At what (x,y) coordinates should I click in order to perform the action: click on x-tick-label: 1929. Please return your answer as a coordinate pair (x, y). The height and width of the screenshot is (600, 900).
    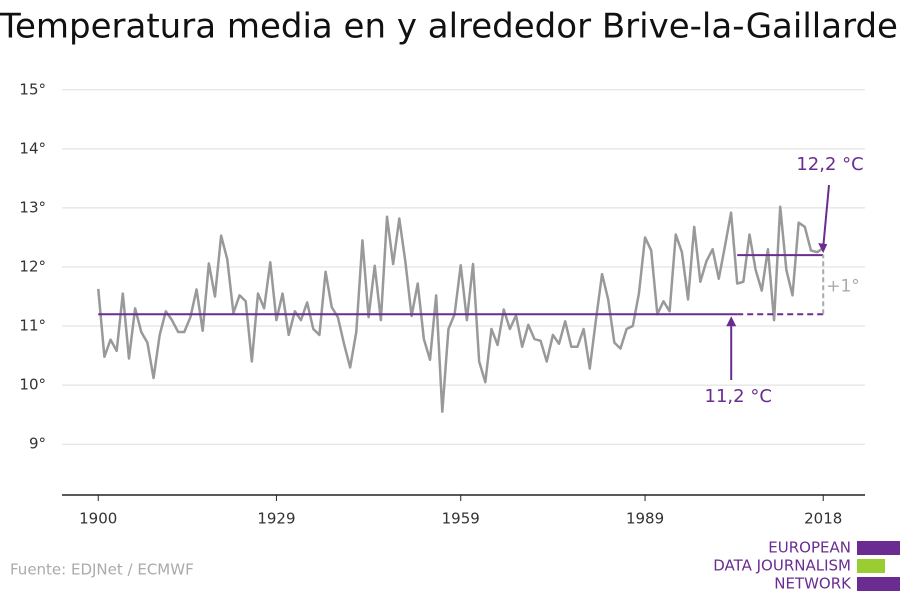
    Looking at the image, I should click on (276, 519).